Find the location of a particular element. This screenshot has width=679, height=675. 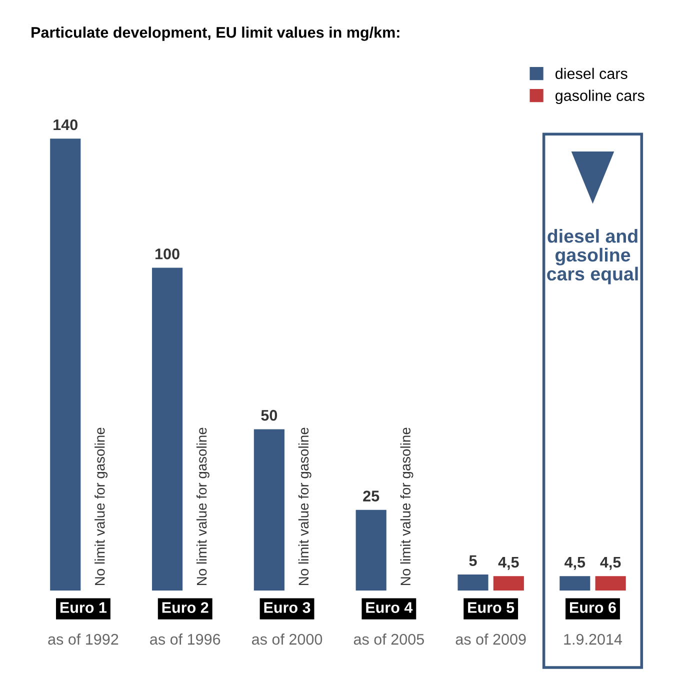

text: as of 2005 is located at coordinates (389, 639).